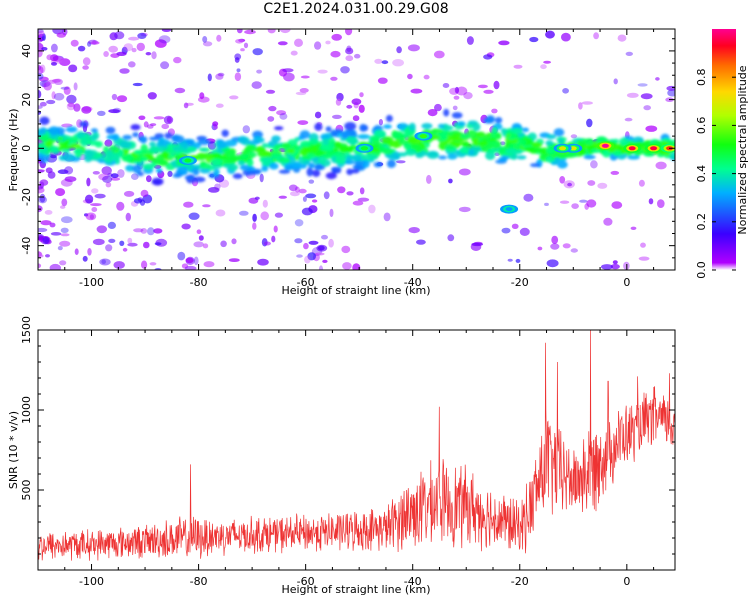  What do you see at coordinates (632, 148) in the screenshot?
I see `spectrogram-peak` at bounding box center [632, 148].